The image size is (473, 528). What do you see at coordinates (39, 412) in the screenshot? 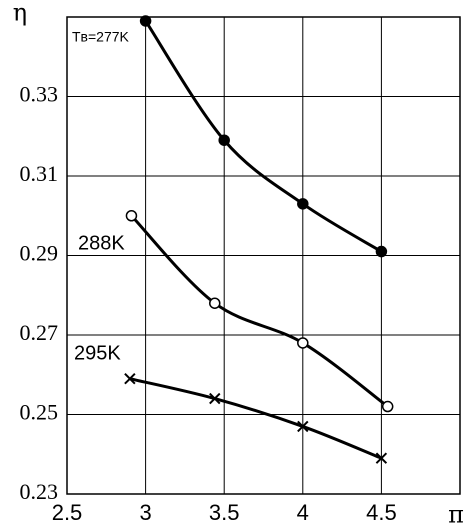
I see `y-tick-label: 0.25` at bounding box center [39, 412].